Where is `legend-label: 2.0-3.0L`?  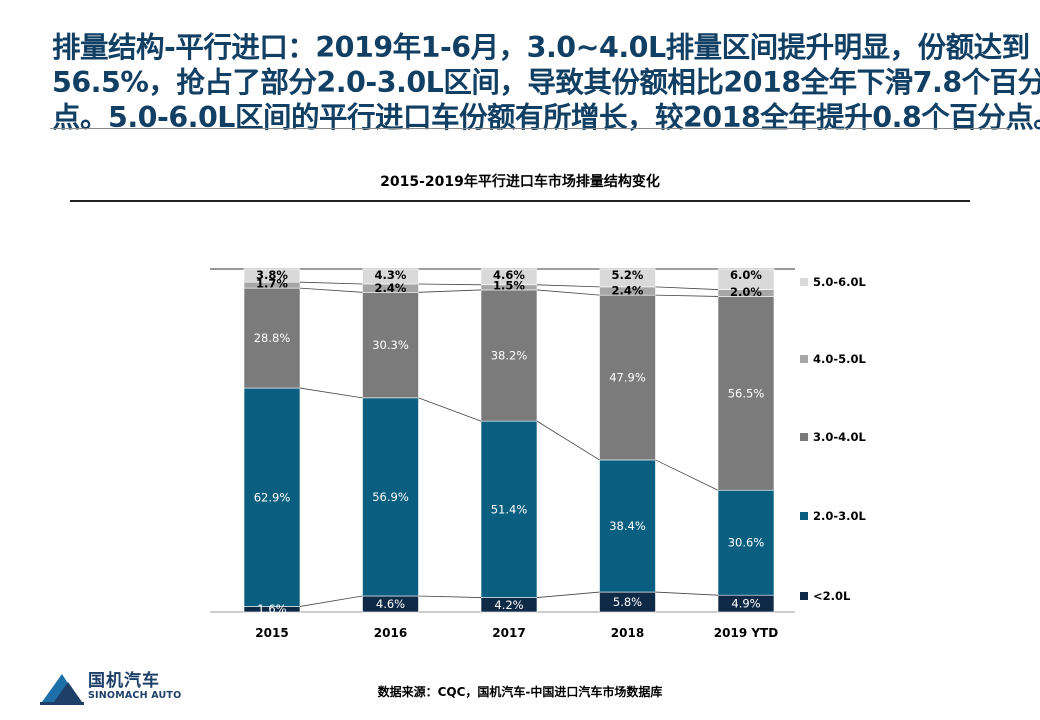
legend-label: 2.0-3.0L is located at coordinates (840, 516).